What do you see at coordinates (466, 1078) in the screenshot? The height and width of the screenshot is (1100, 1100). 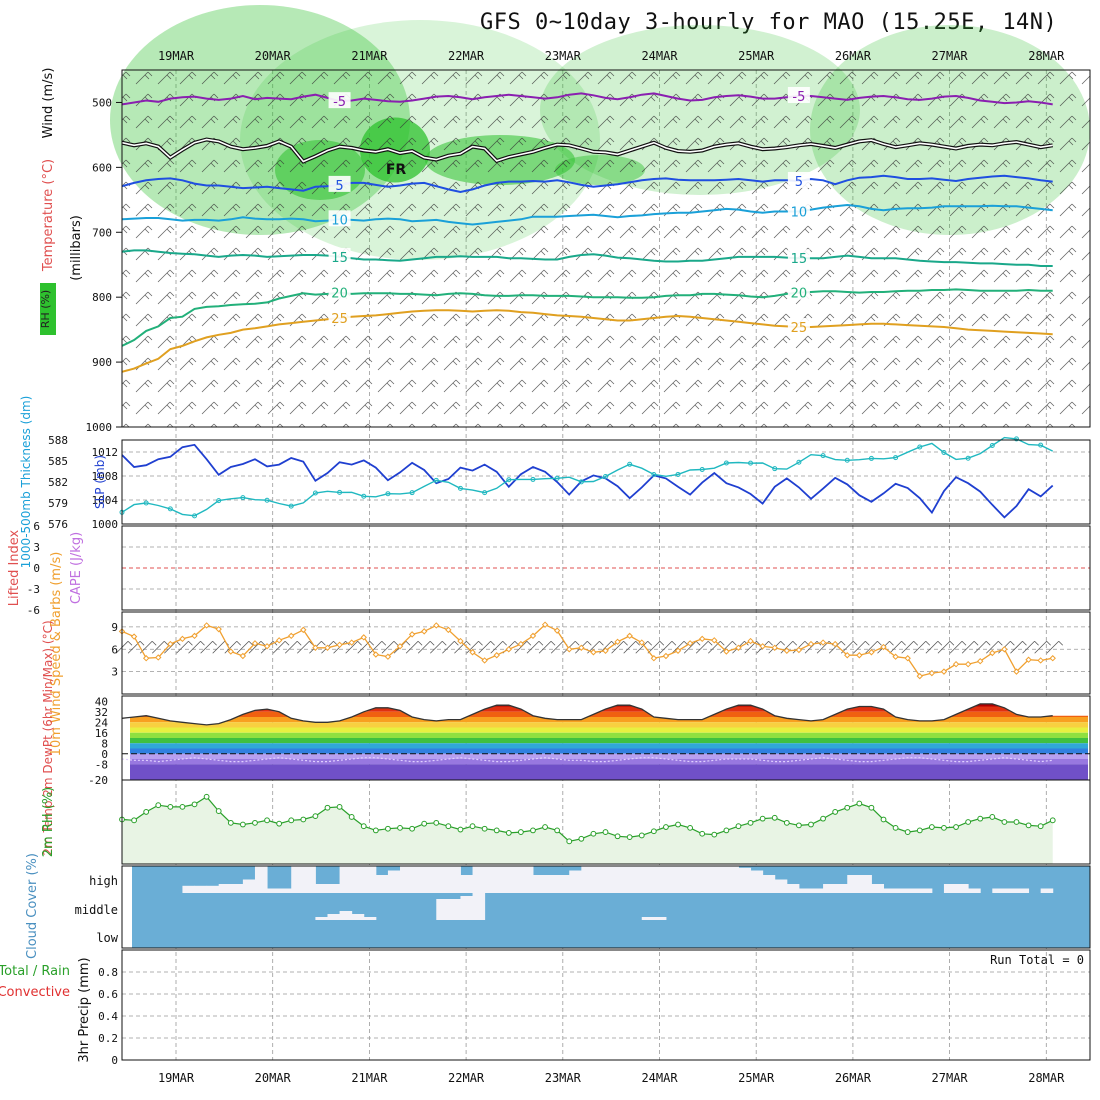 I see `date-label-bottom: 22MAR` at bounding box center [466, 1078].